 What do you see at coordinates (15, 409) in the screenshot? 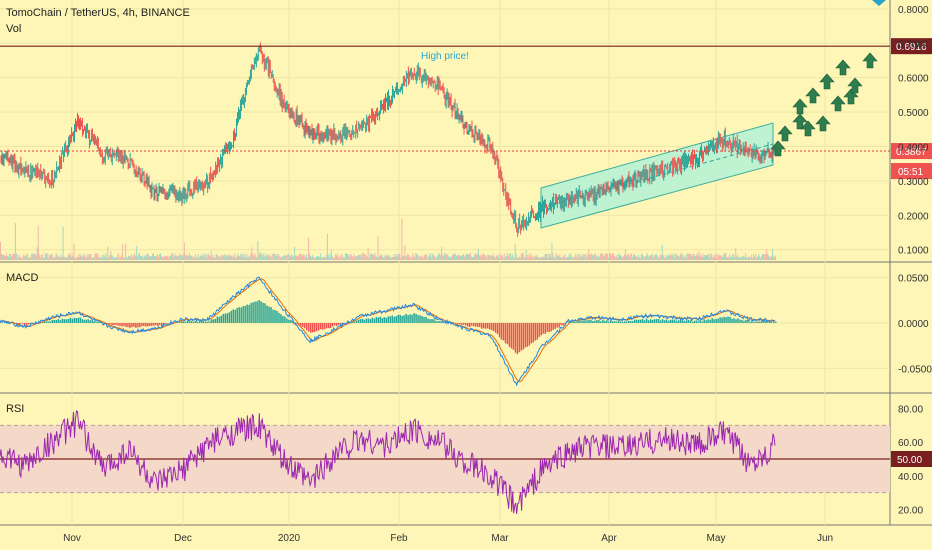
I see `rsi-label: RSI` at bounding box center [15, 409].